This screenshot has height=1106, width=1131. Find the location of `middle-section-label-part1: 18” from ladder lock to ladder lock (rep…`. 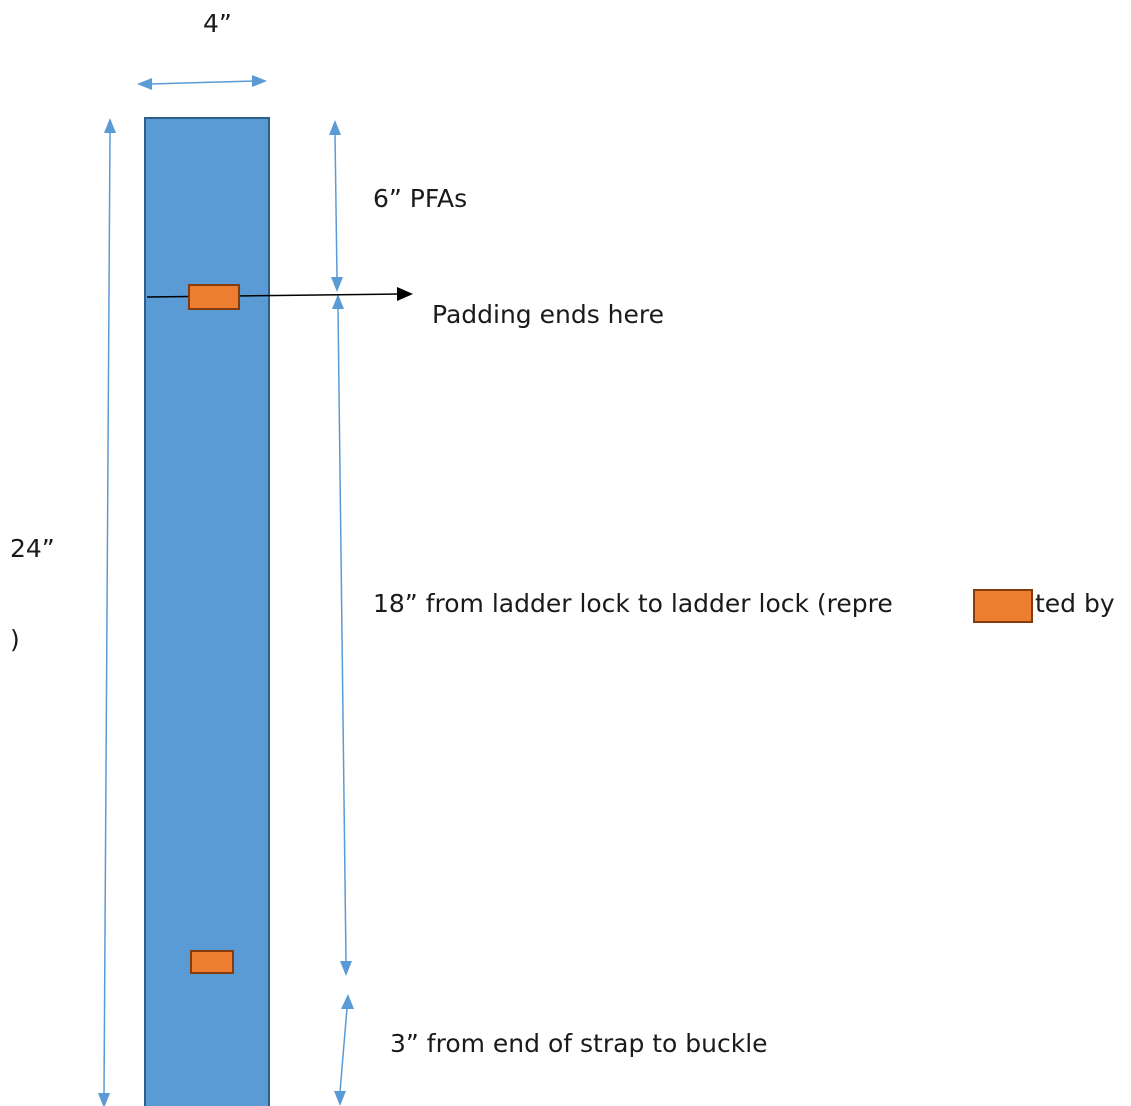

middle-section-label-part1: 18” from ladder lock to ladder lock (rep… is located at coordinates (633, 603).